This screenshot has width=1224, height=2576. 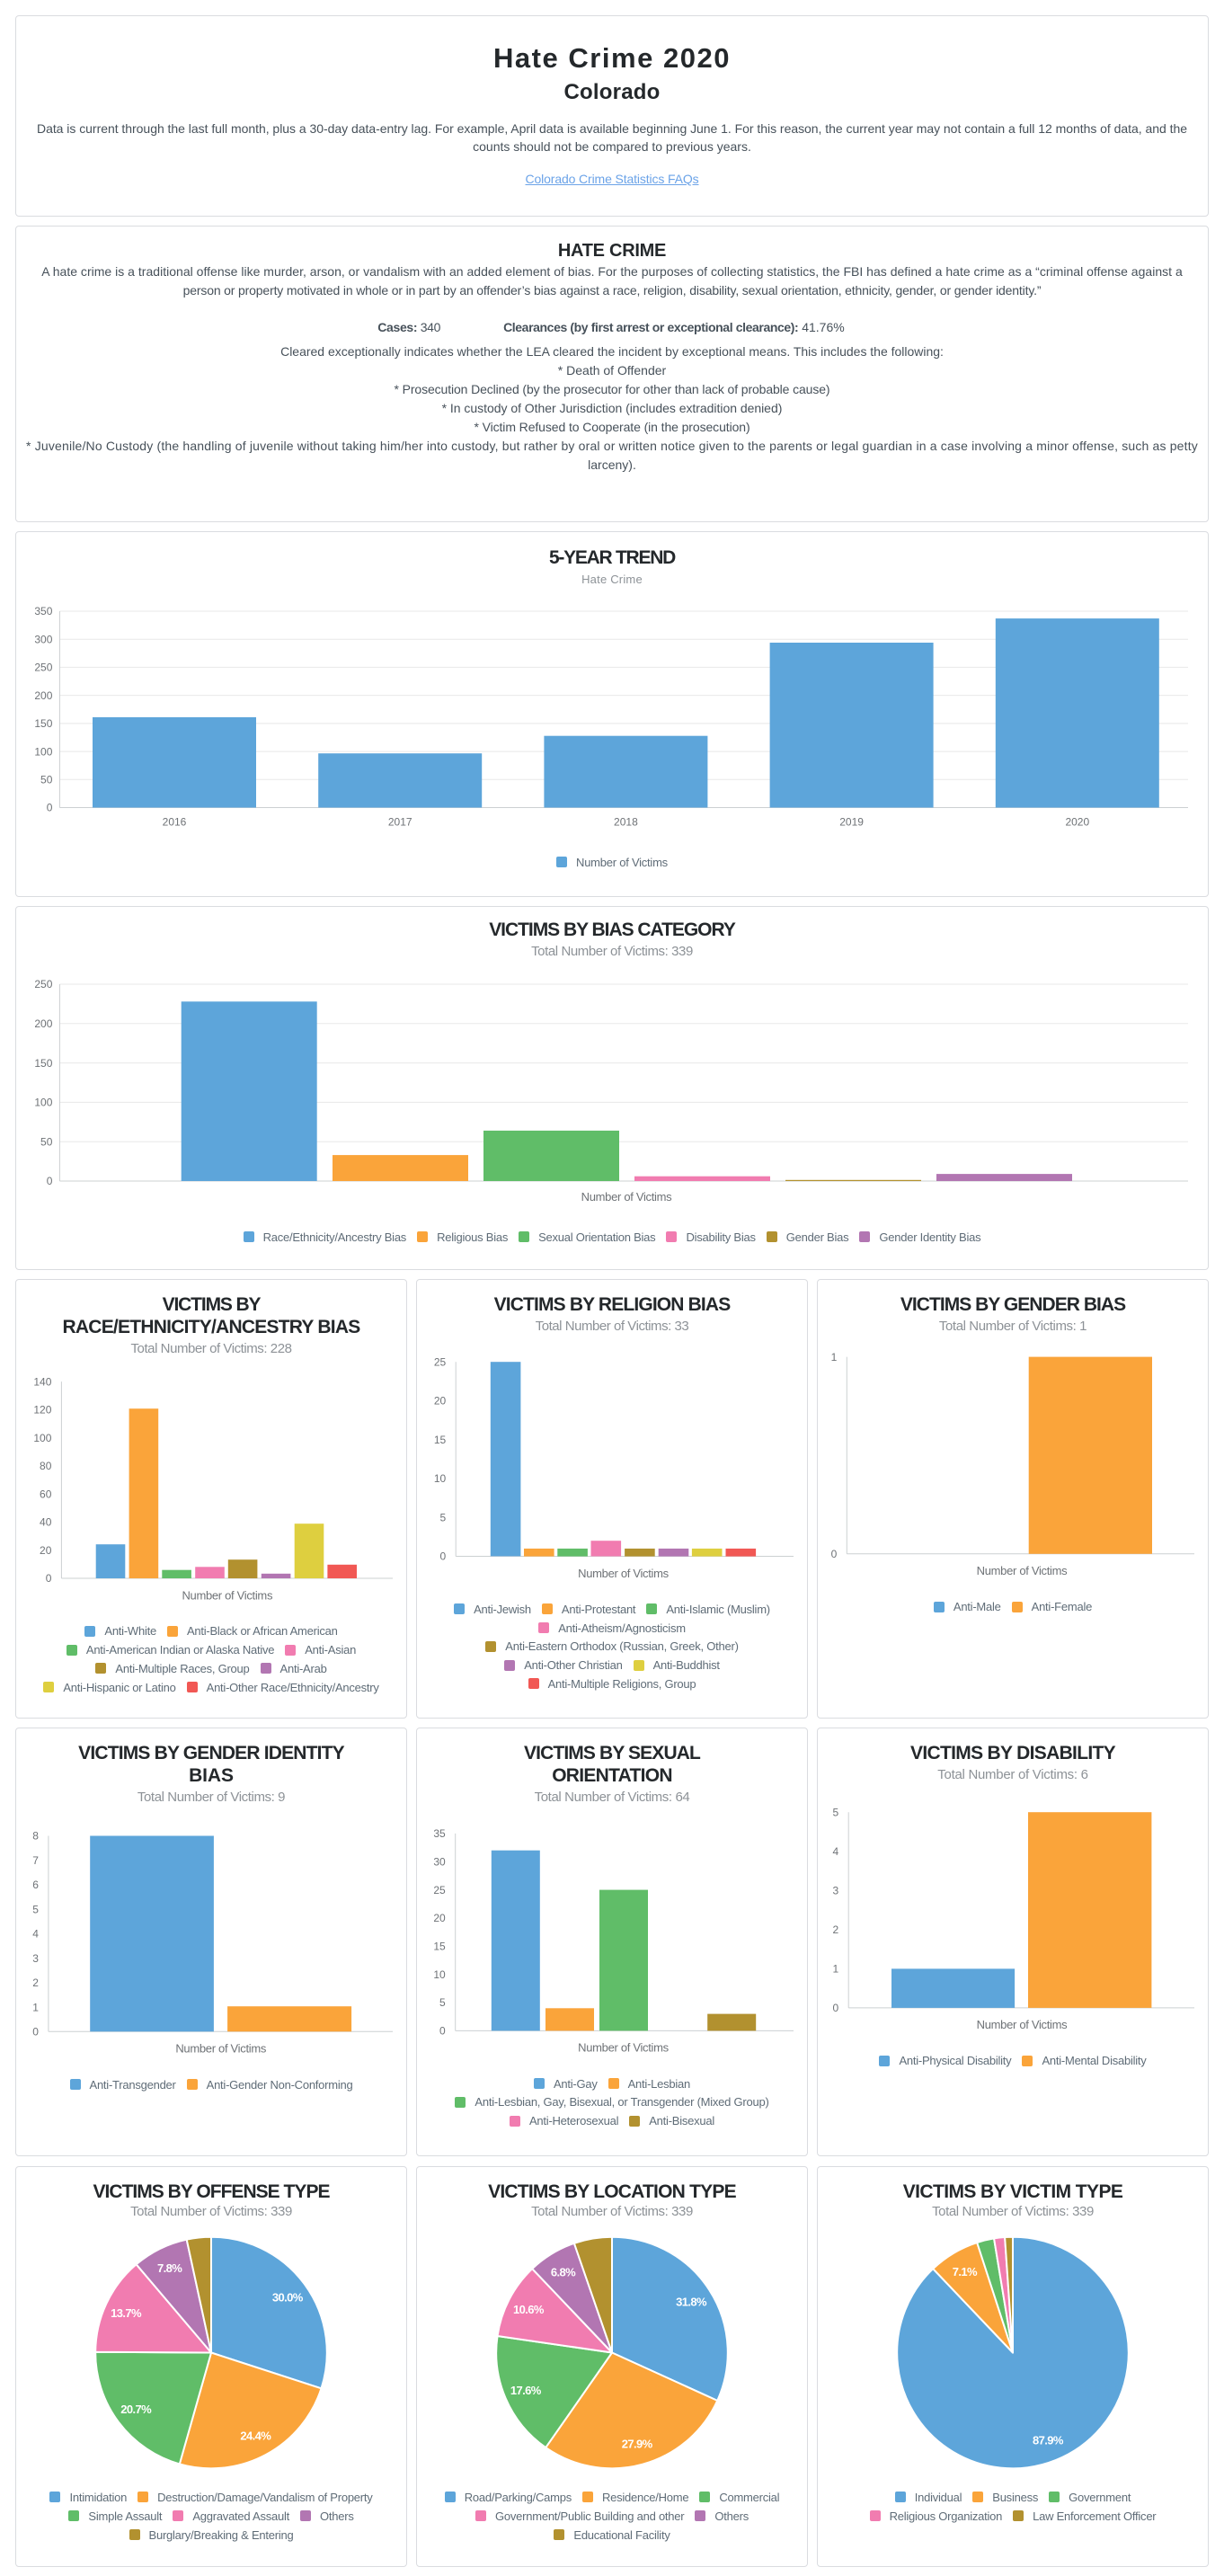 I want to click on svg-text: 2019, so click(x=851, y=822).